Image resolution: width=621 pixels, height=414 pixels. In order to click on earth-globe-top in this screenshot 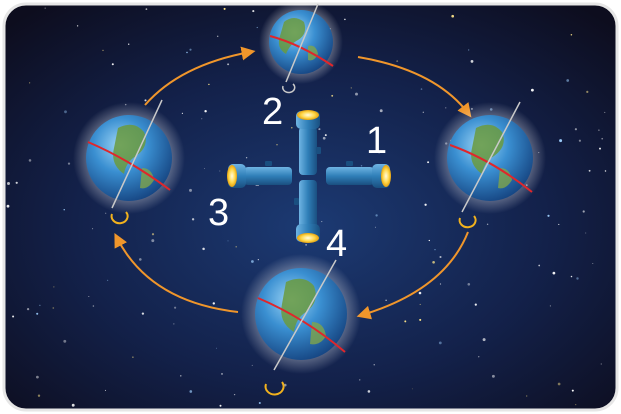, I will do `click(301, 47)`.